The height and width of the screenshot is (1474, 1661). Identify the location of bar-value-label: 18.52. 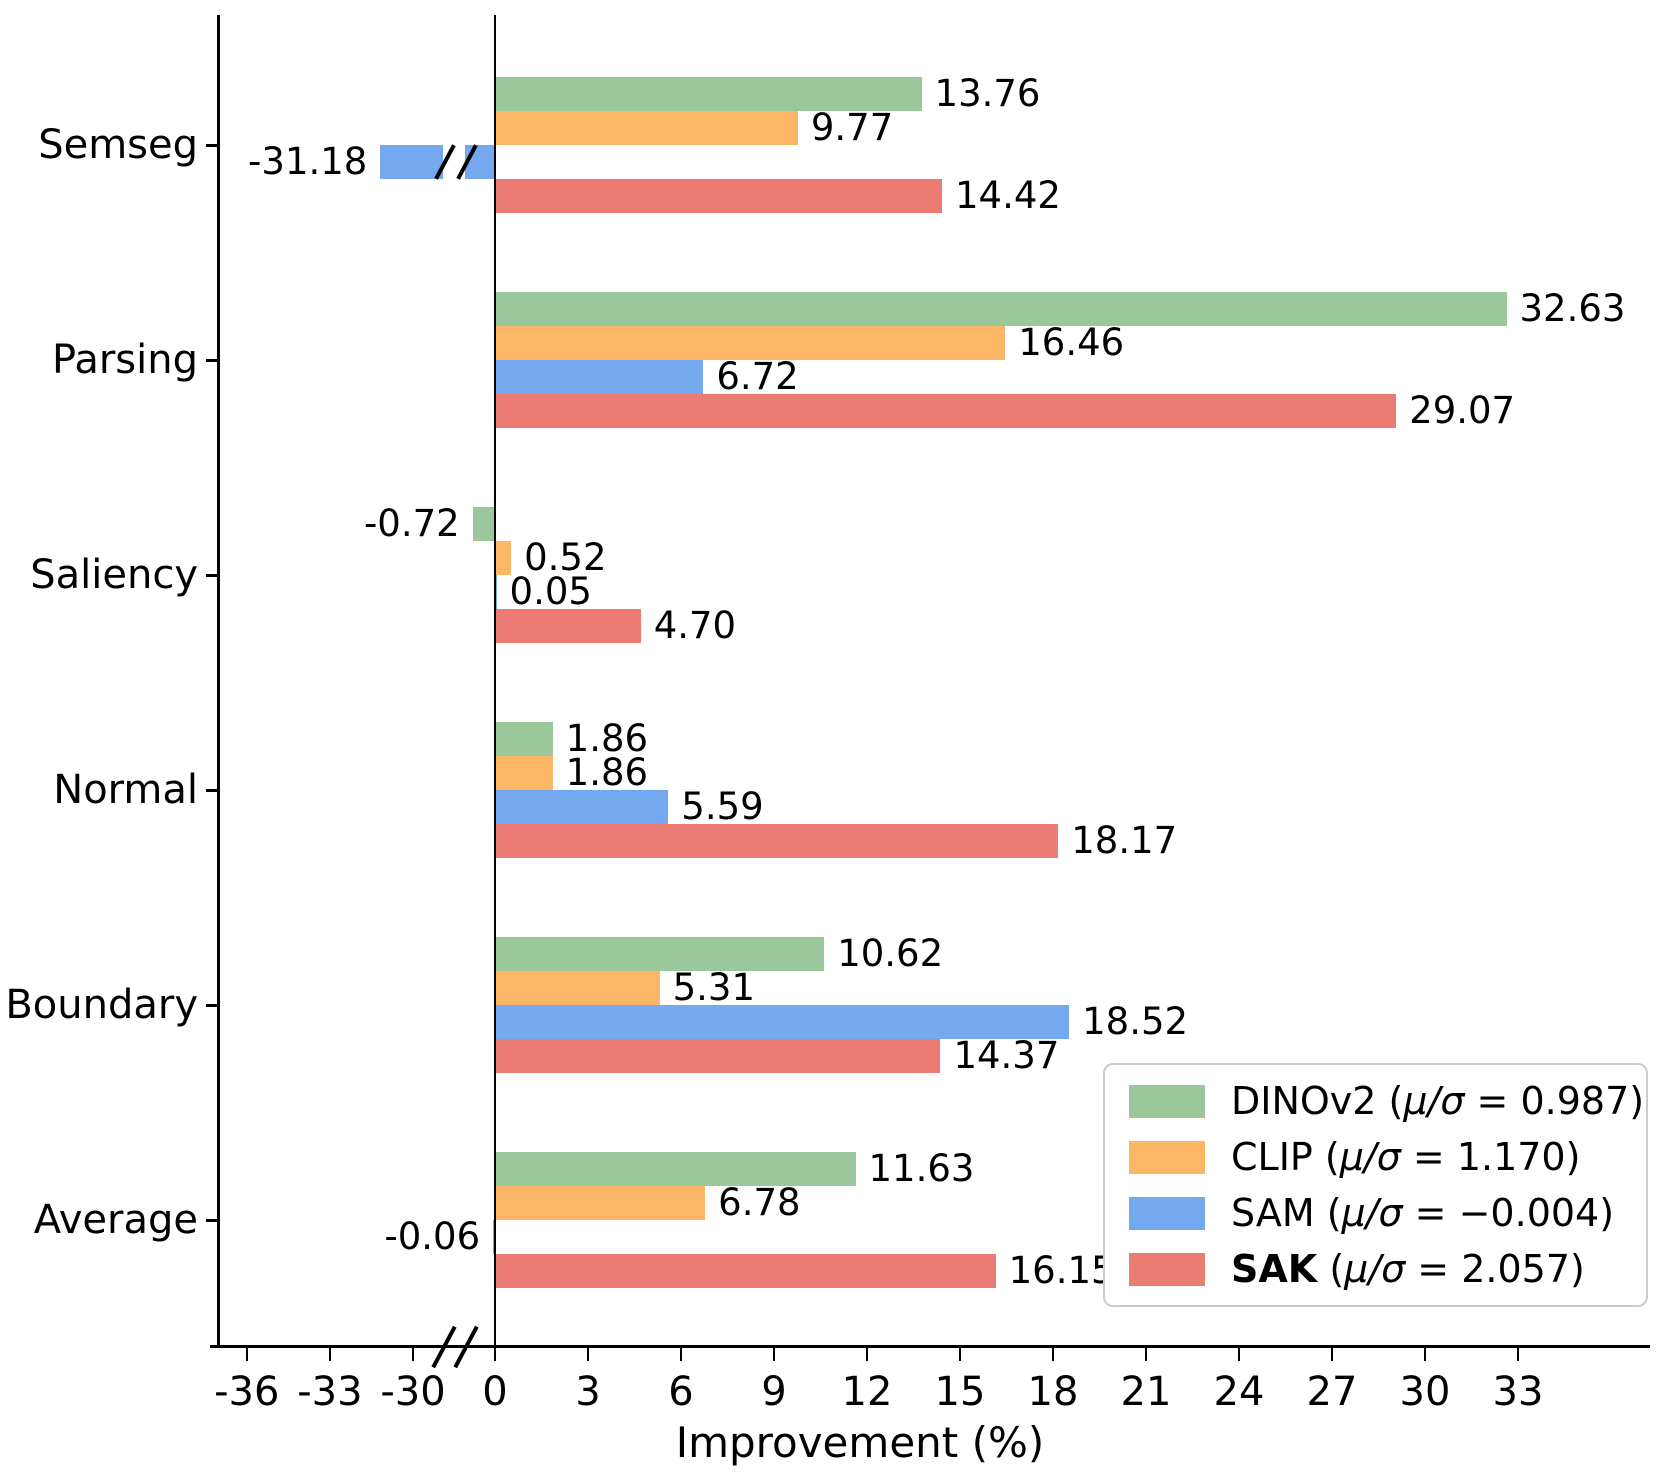
(1135, 1021).